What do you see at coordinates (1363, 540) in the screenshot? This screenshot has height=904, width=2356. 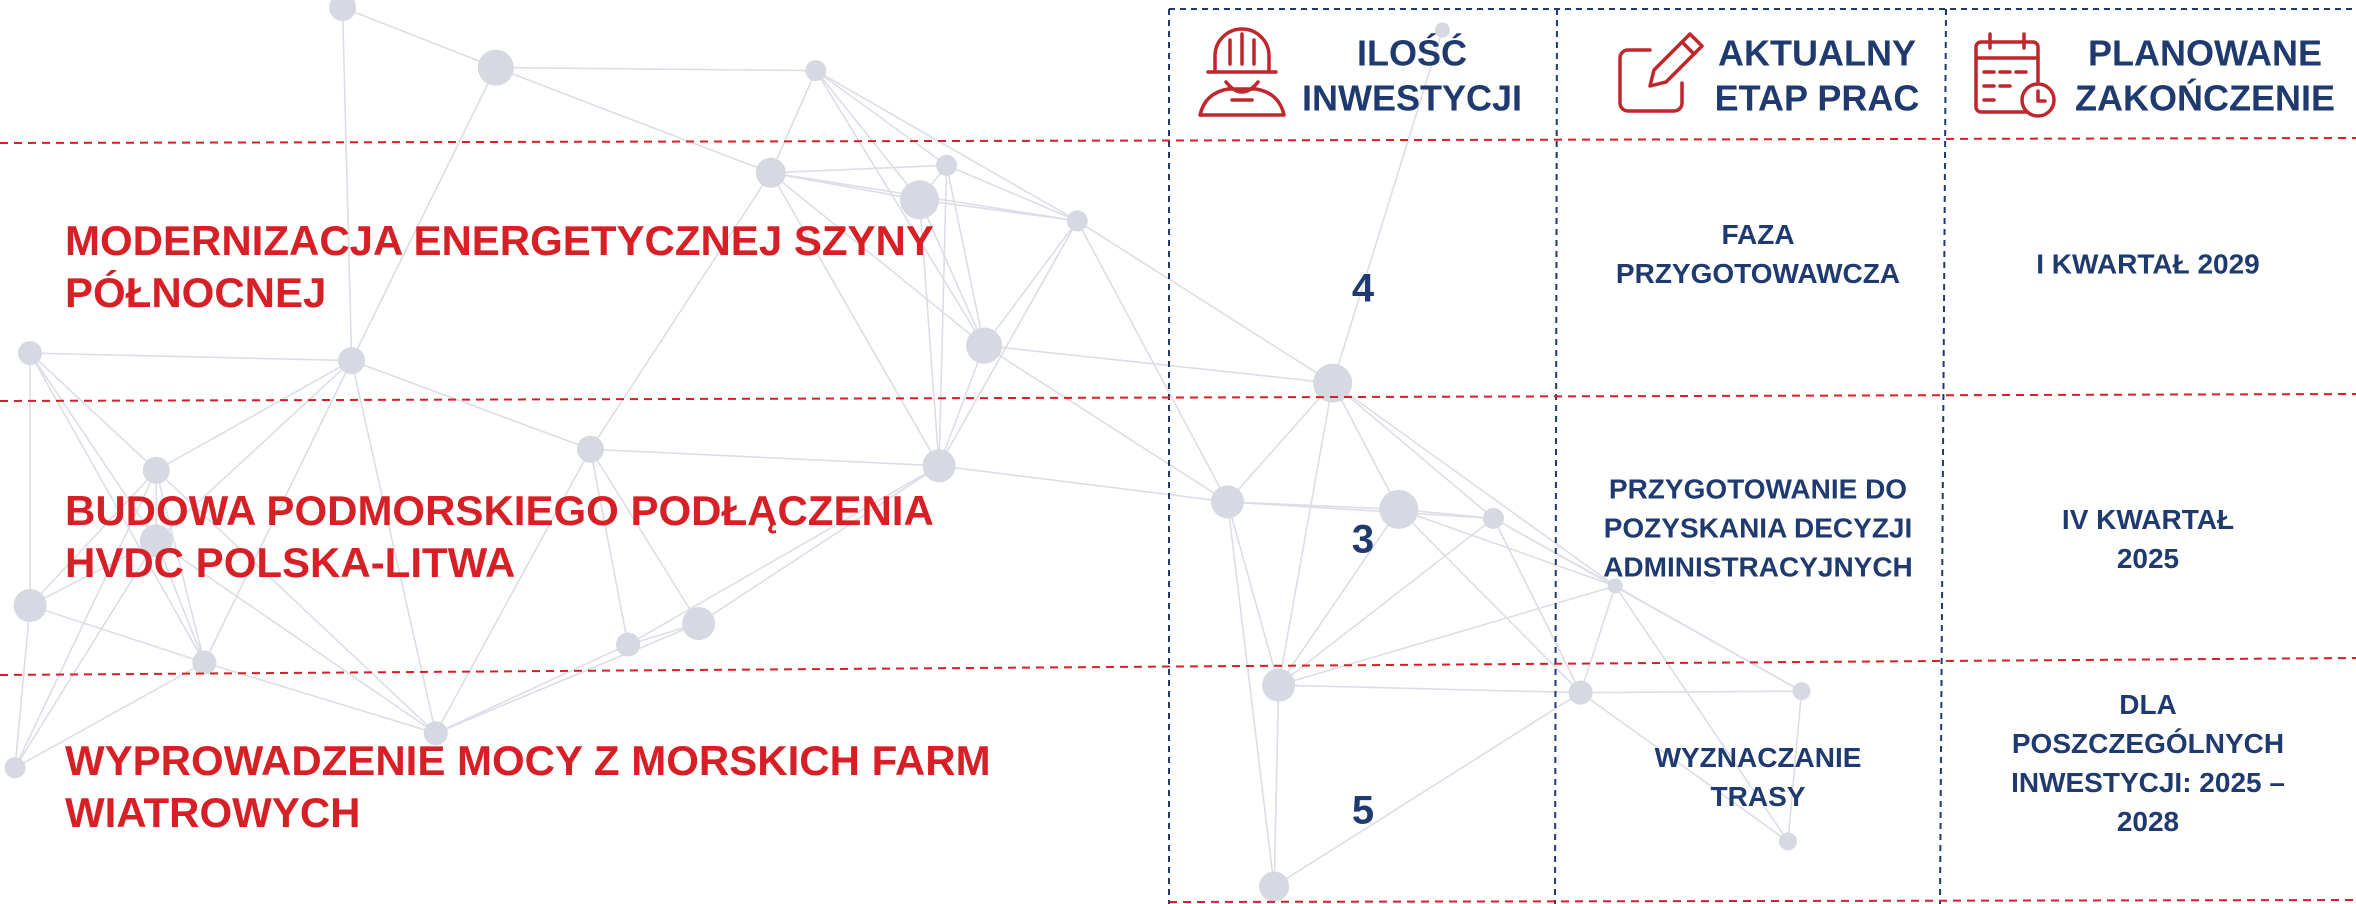 I see `investment-count: 3` at bounding box center [1363, 540].